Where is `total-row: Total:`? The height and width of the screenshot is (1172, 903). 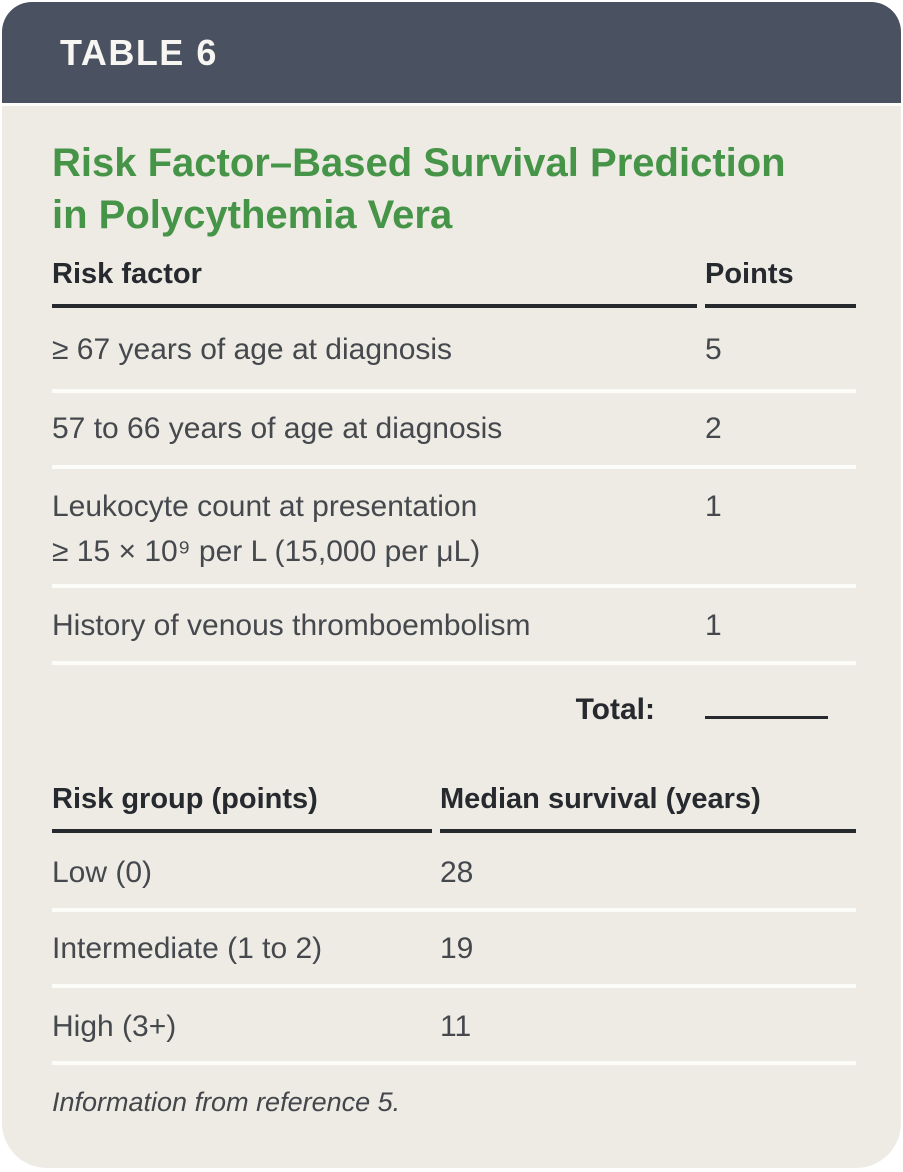
total-row: Total: is located at coordinates (454, 709).